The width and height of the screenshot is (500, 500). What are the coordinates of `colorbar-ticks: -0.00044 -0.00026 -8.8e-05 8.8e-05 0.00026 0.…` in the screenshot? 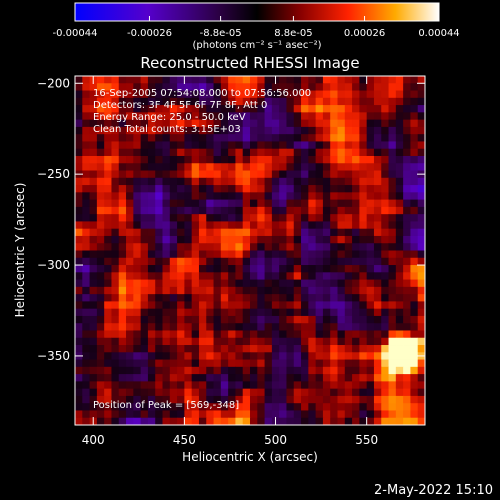 It's located at (256, 27).